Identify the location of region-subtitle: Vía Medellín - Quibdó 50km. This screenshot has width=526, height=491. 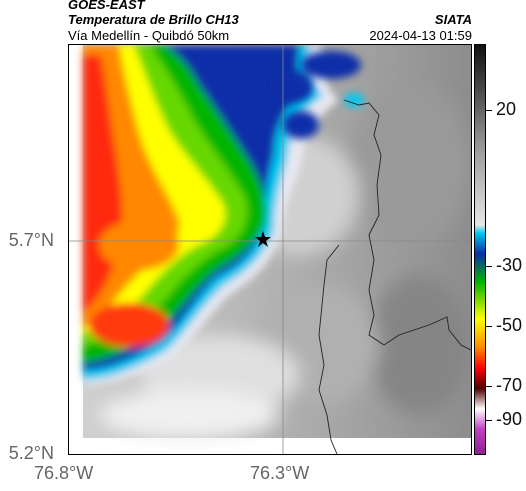
(149, 35).